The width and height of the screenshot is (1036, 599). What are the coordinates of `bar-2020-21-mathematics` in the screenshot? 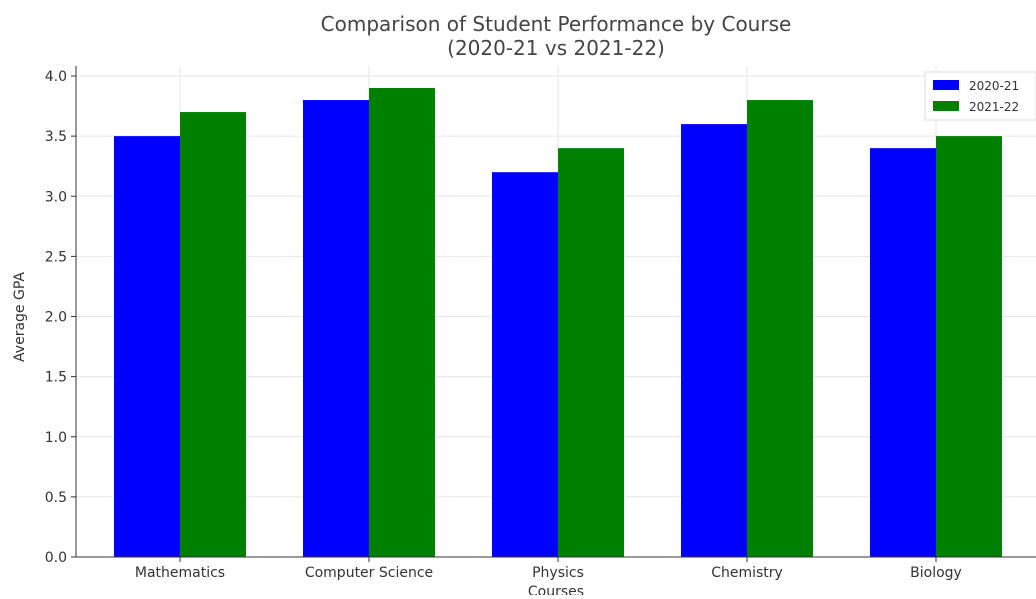 It's located at (147, 346).